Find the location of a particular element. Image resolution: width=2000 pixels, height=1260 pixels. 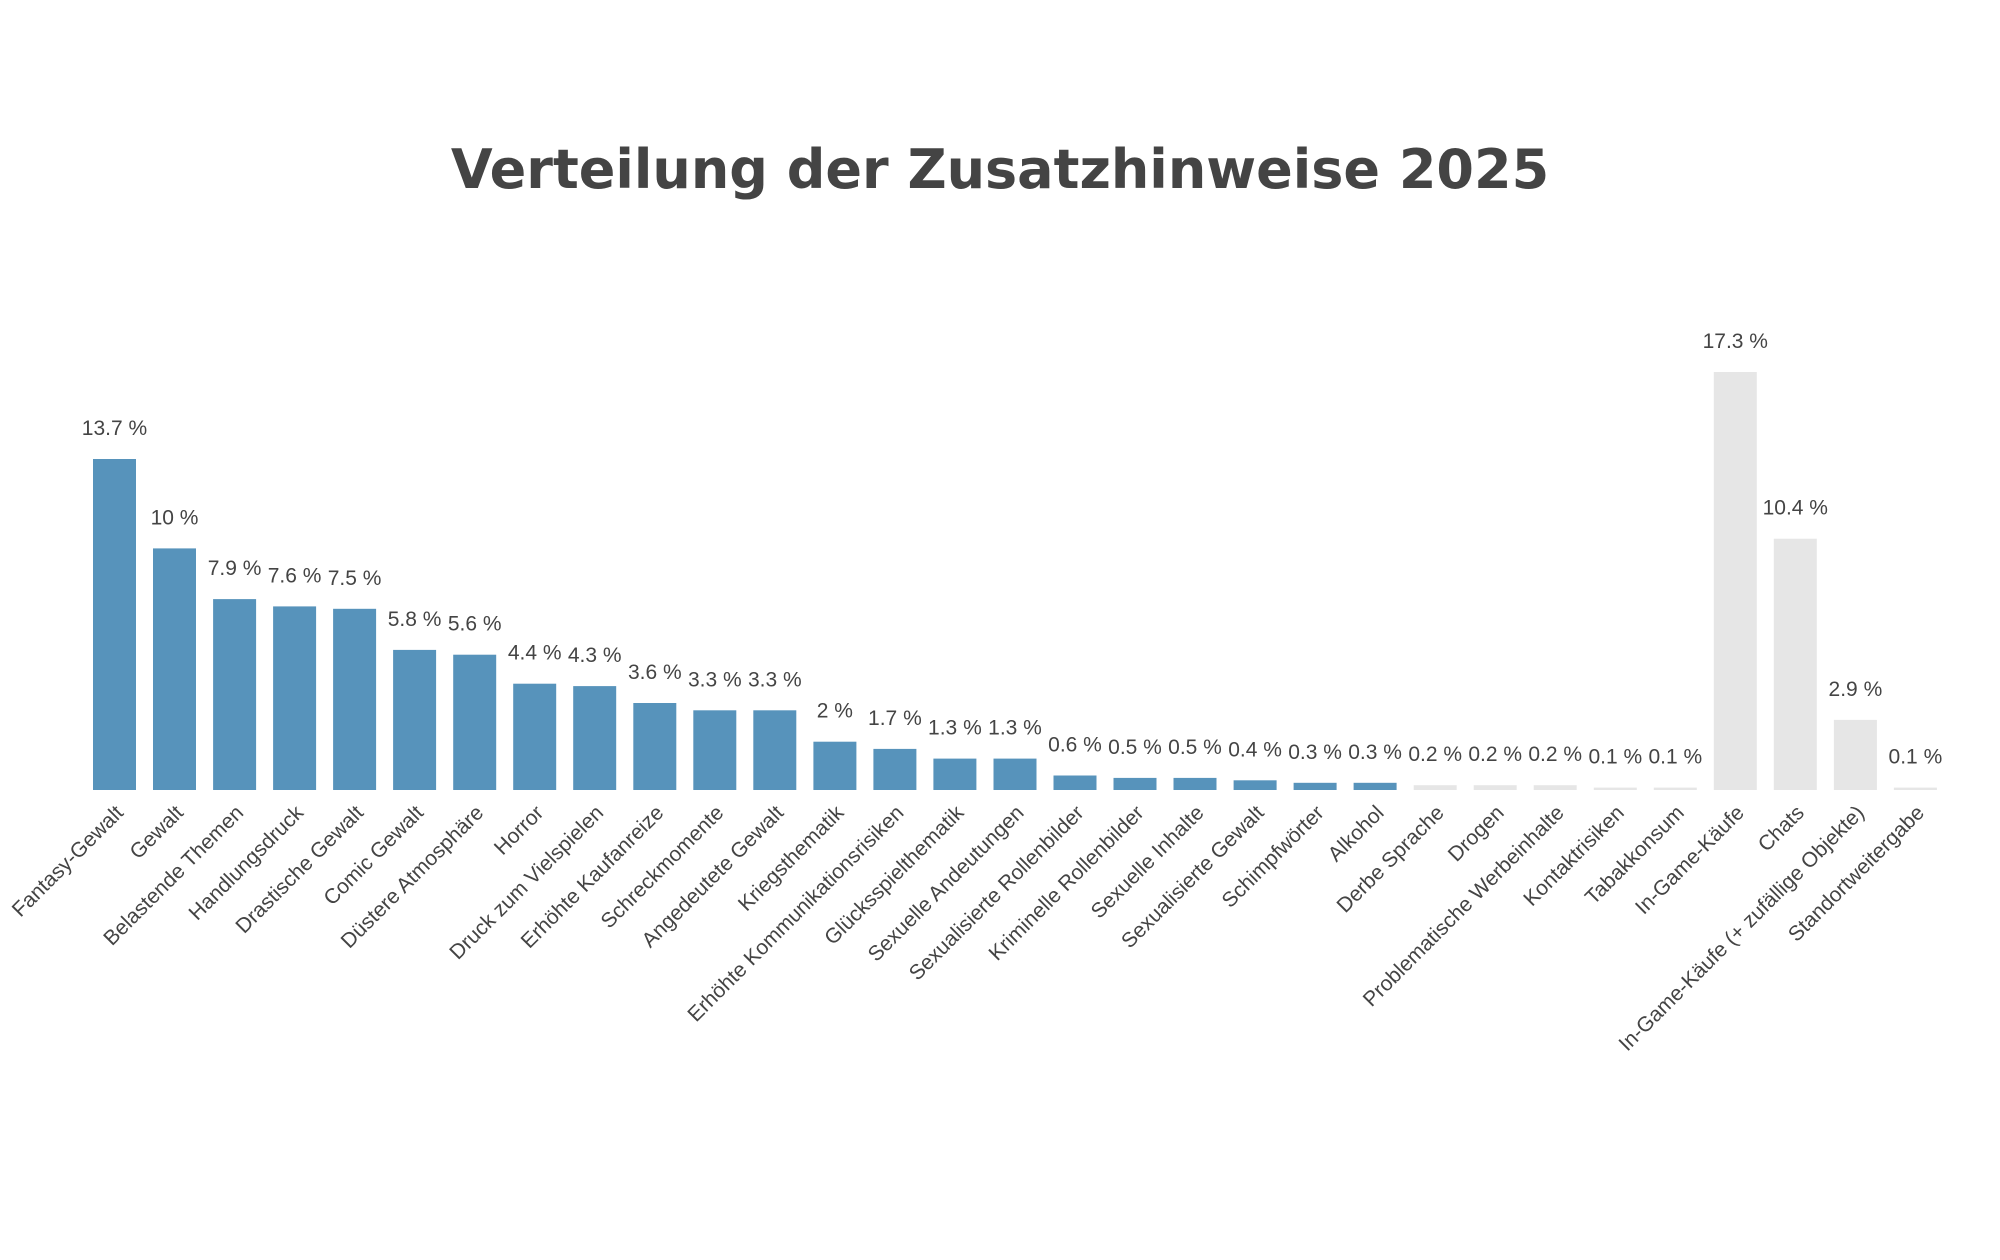

bar-value-label: 1.7 % is located at coordinates (895, 718).